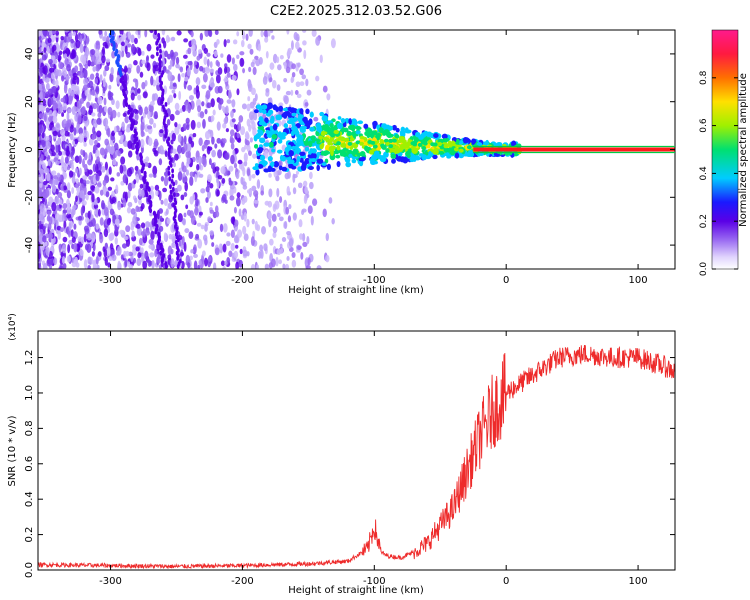 The width and height of the screenshot is (750, 600). What do you see at coordinates (110, 280) in the screenshot?
I see `x-tick-label: -300` at bounding box center [110, 280].